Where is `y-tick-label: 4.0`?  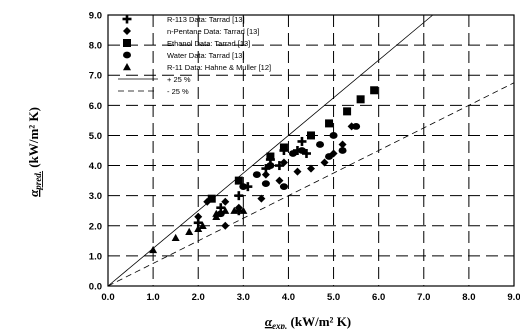
y-tick-label: 4.0 is located at coordinates (95, 166).